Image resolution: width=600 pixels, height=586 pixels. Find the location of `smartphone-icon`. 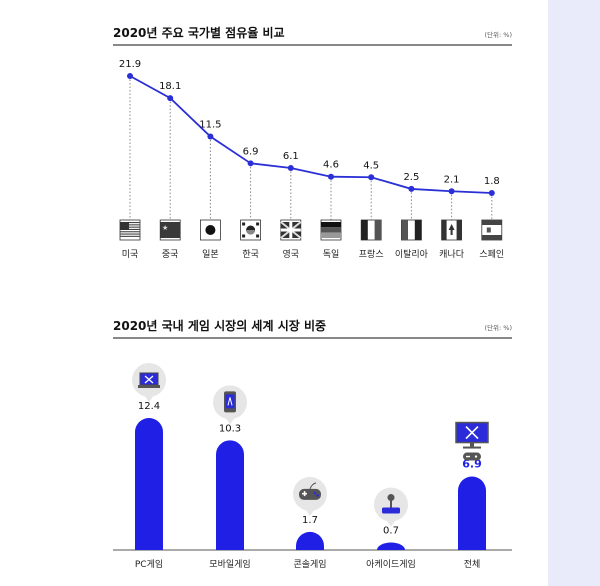

smartphone-icon is located at coordinates (230, 405).